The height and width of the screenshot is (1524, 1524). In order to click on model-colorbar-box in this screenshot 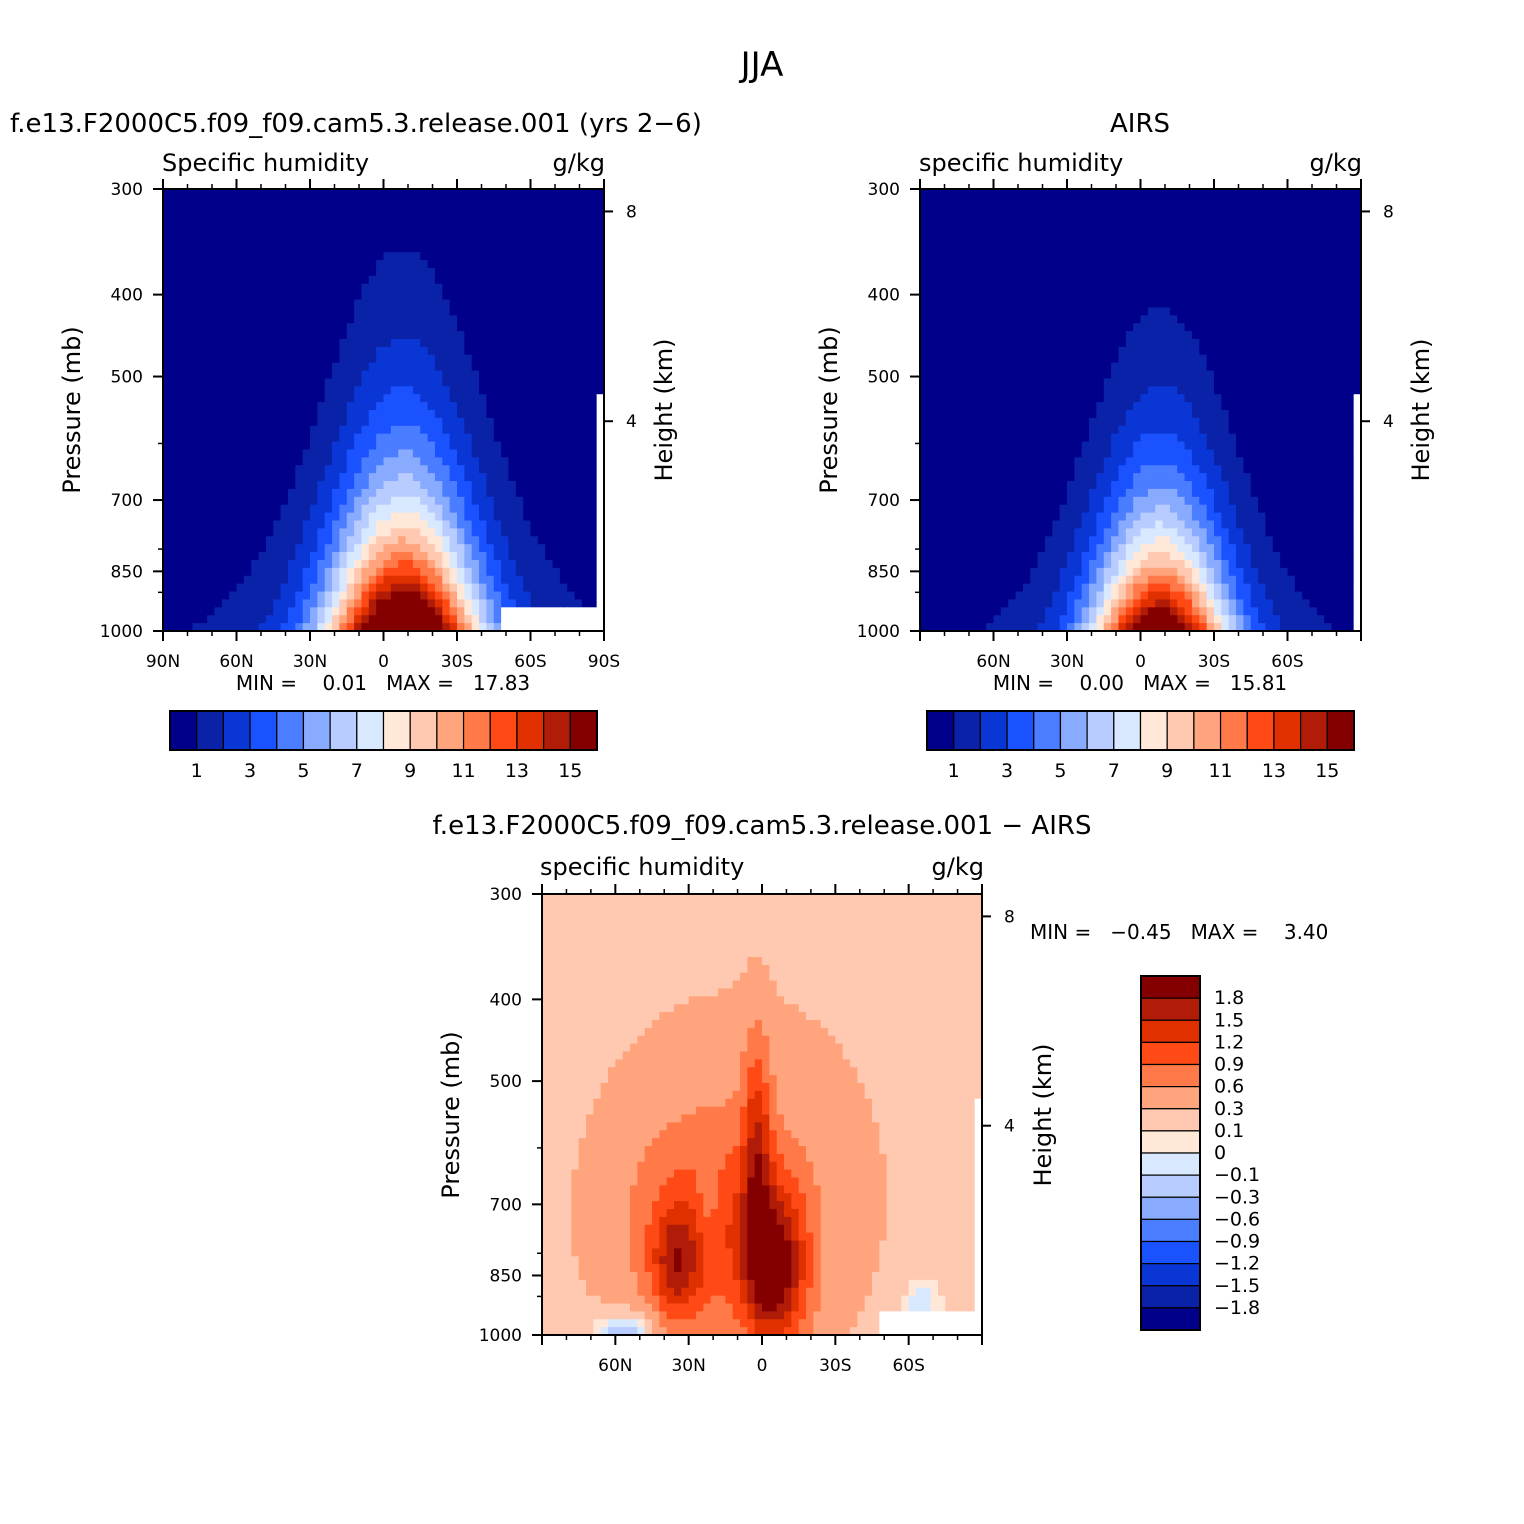, I will do `click(583, 730)`.